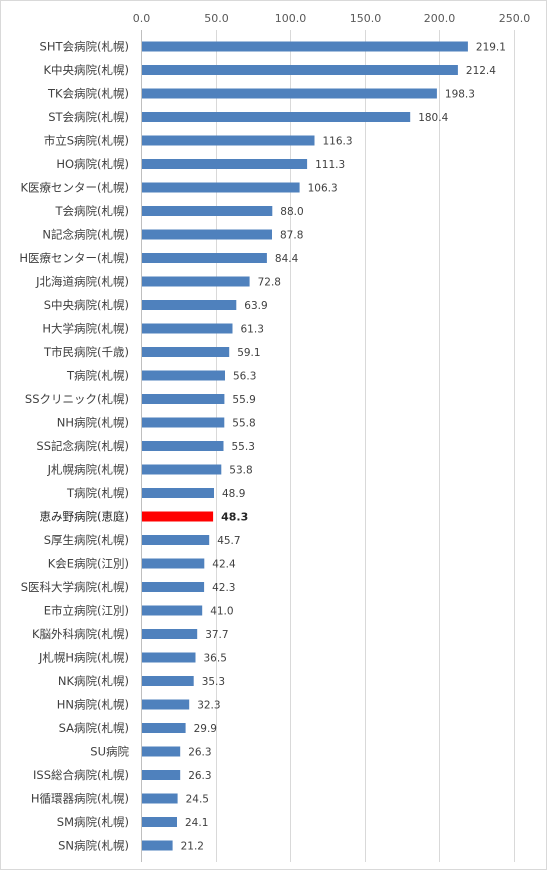 This screenshot has height=870, width=547. Describe the element at coordinates (234, 517) in the screenshot. I see `data-label: 48.3` at that location.